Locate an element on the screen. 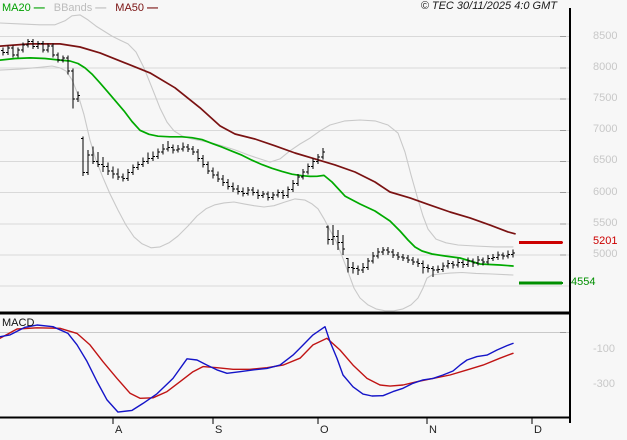 The height and width of the screenshot is (440, 627). resistance-level-marker is located at coordinates (540, 242).